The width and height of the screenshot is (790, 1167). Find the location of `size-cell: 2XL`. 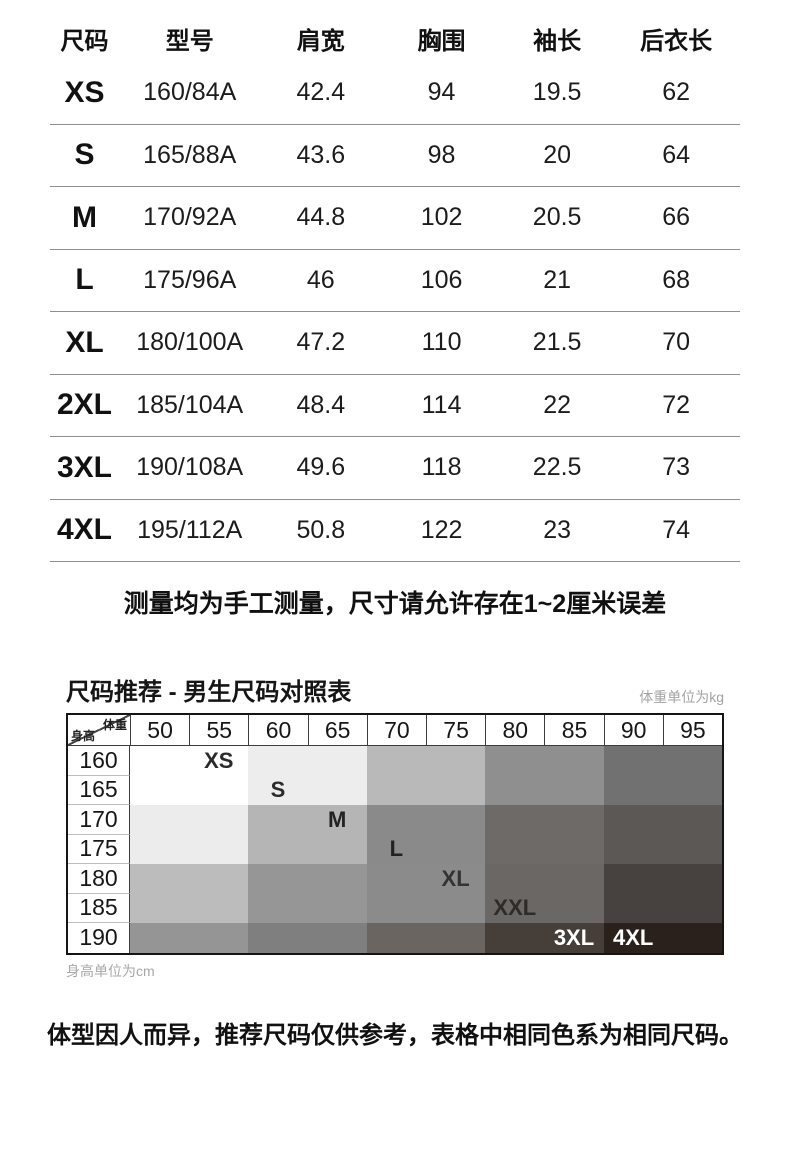

size-cell: 2XL is located at coordinates (84, 405).